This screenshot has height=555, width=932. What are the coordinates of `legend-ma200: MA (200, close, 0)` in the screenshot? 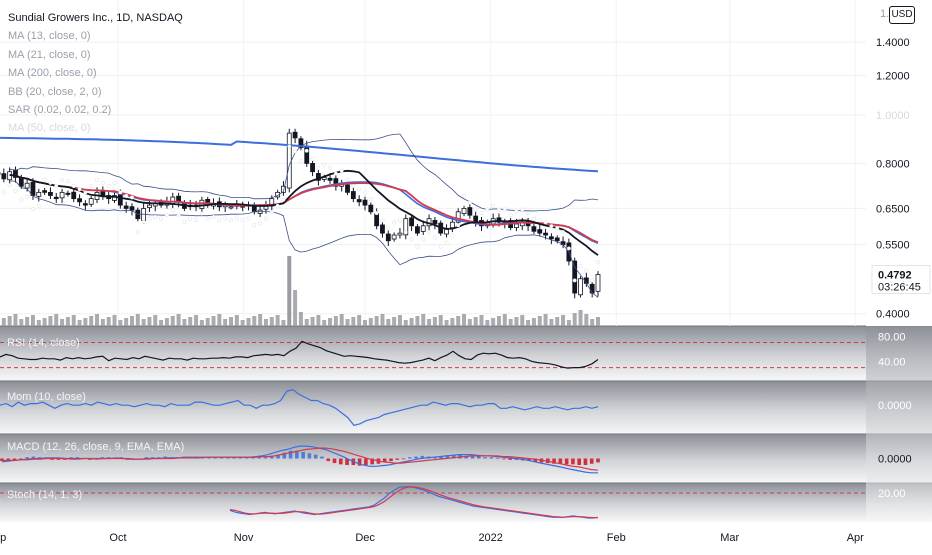 It's located at (52, 73).